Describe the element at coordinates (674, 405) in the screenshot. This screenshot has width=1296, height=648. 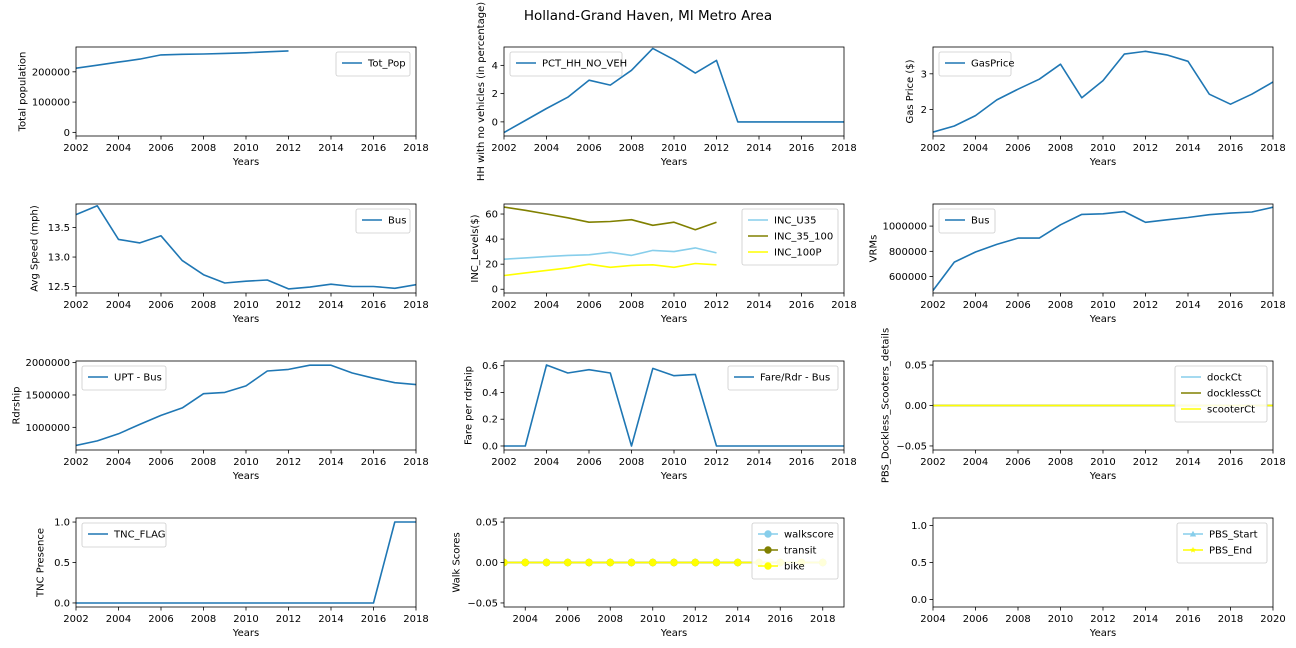
I see `series-line-Fare/Rdr - Bus` at that location.